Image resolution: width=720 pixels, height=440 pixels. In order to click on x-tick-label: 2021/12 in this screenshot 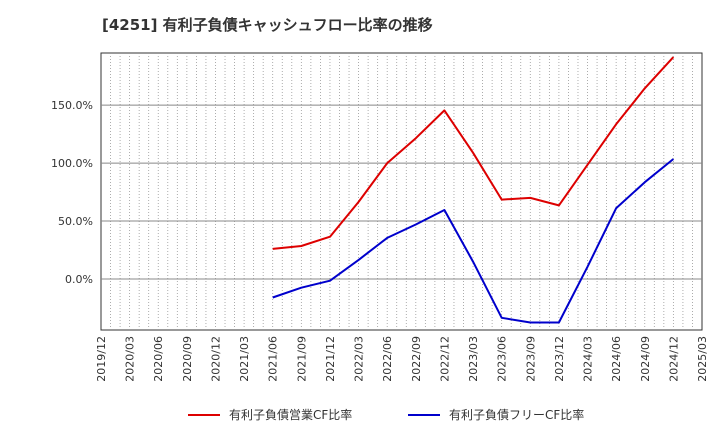, I will do `click(330, 359)`.